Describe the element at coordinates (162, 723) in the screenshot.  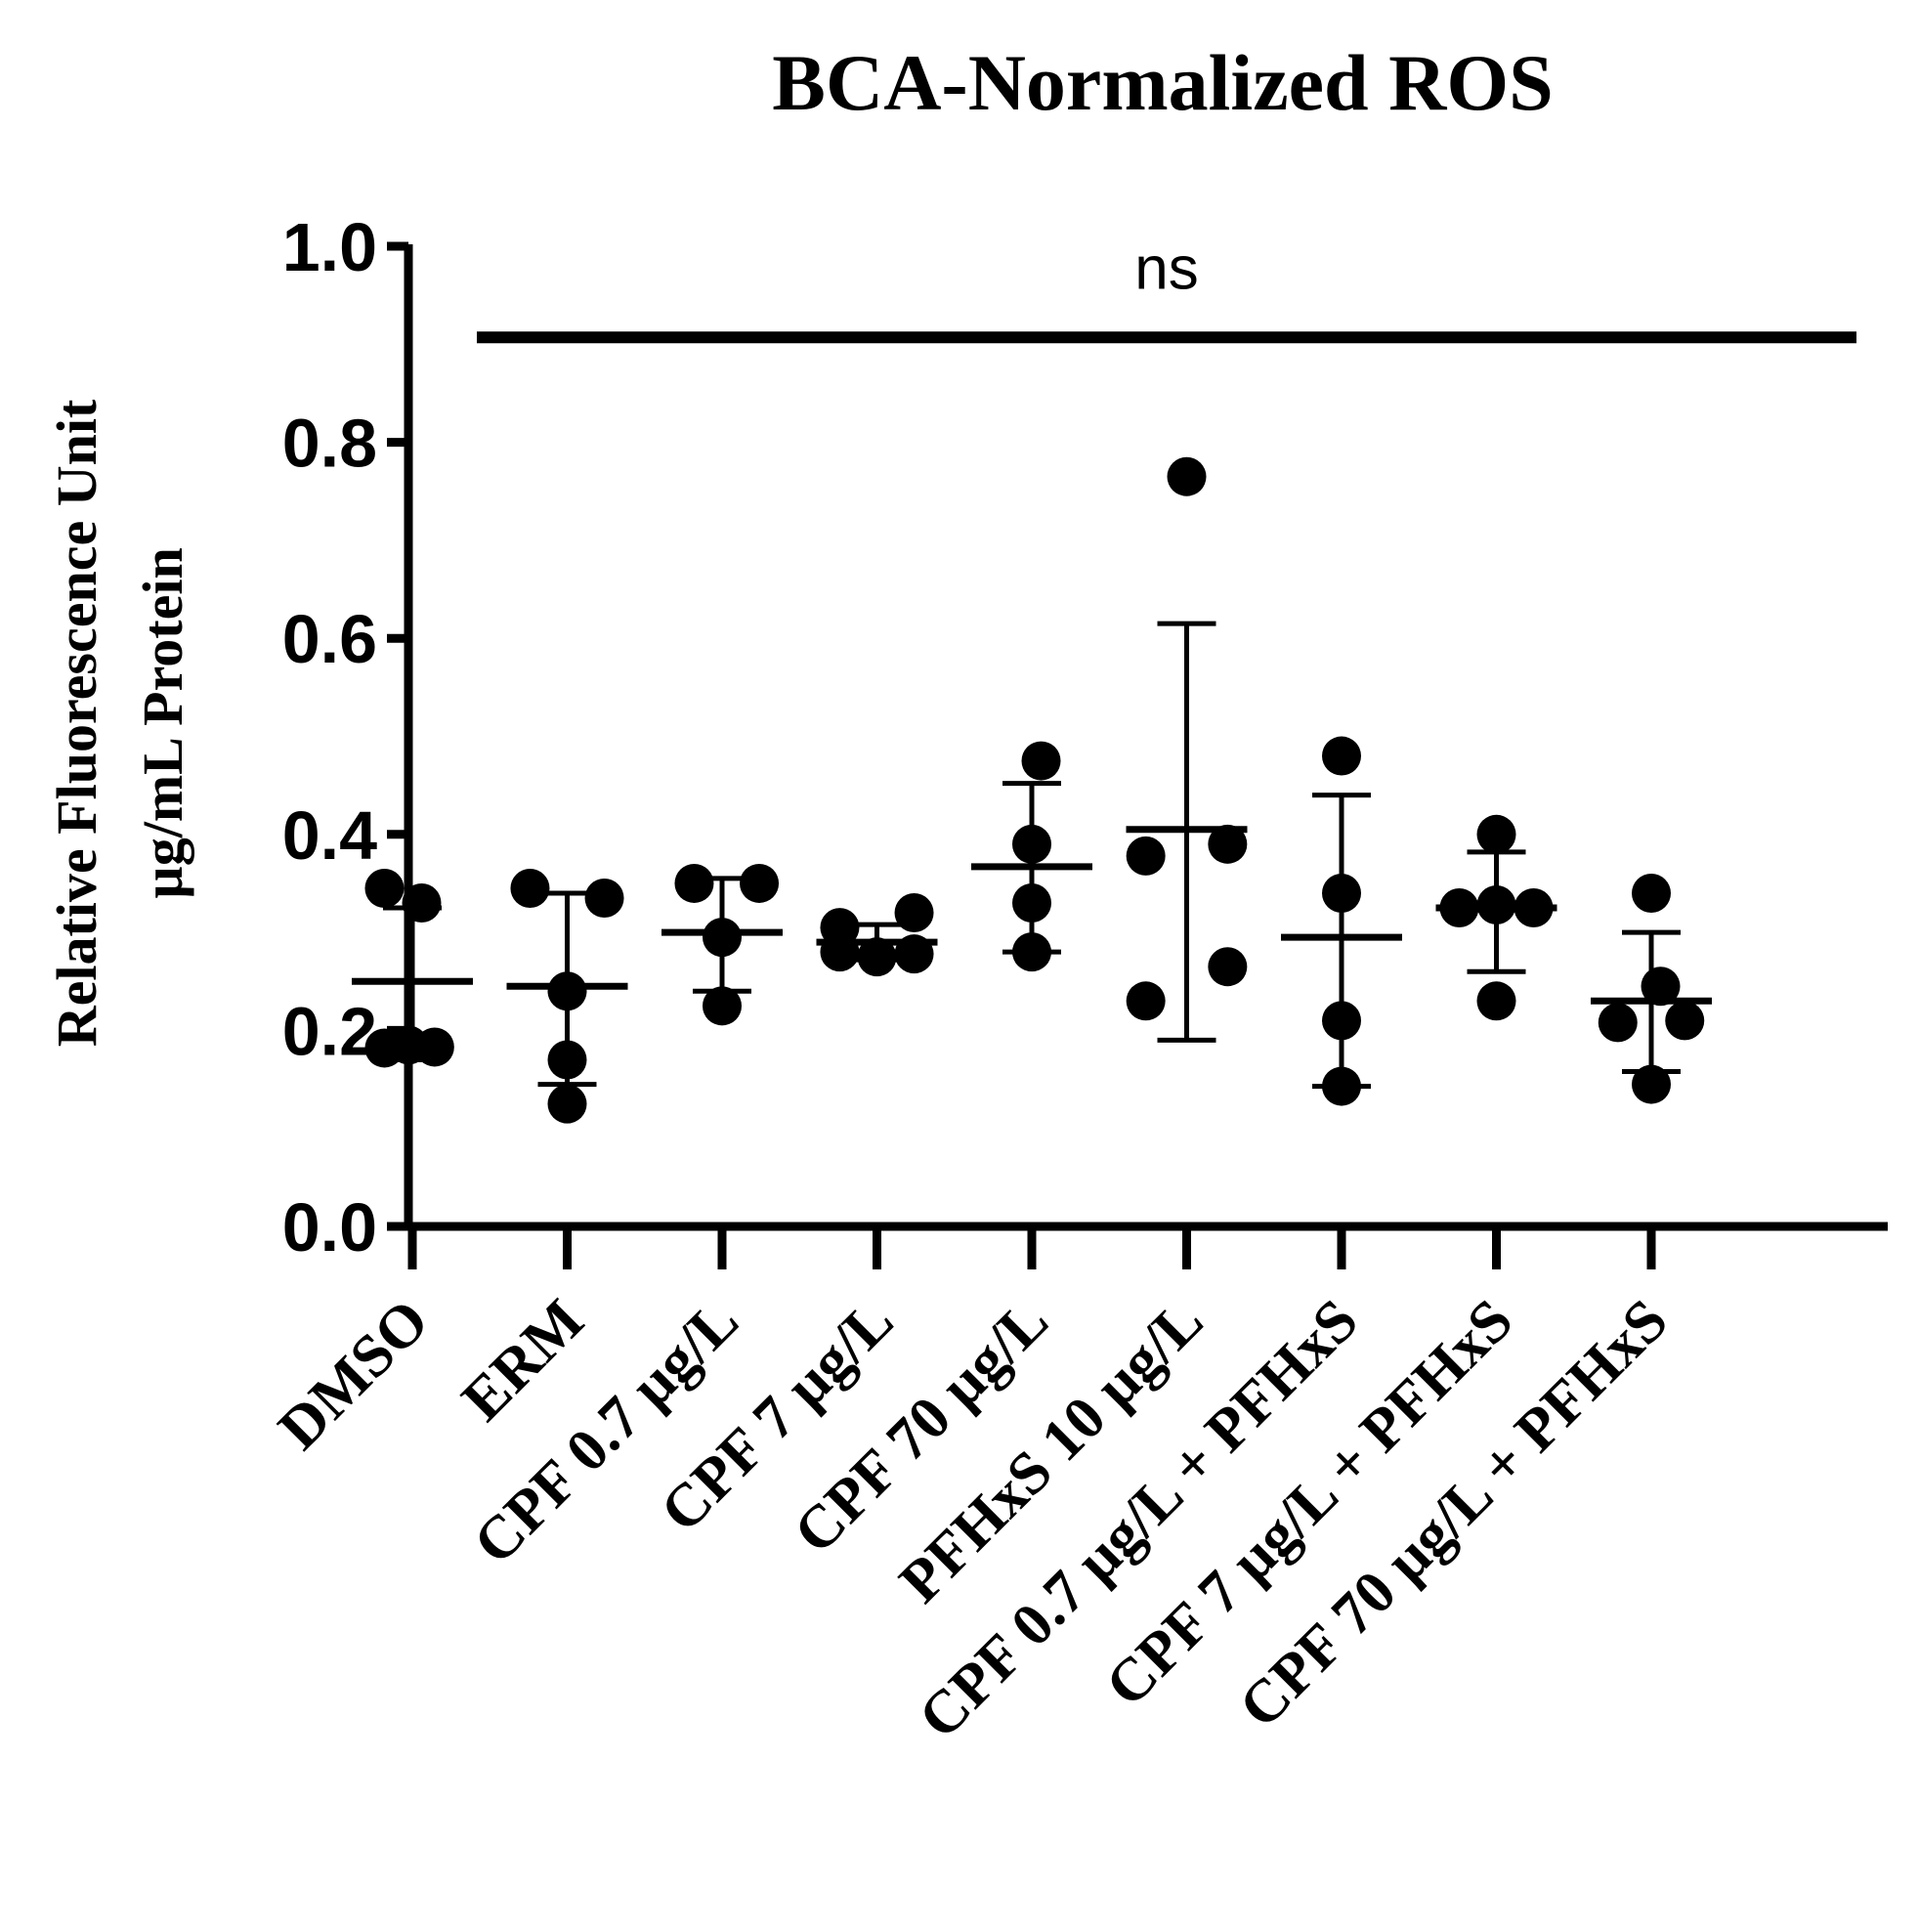
I see `y-axis-label-line-2: µg/mL Protein` at that location.